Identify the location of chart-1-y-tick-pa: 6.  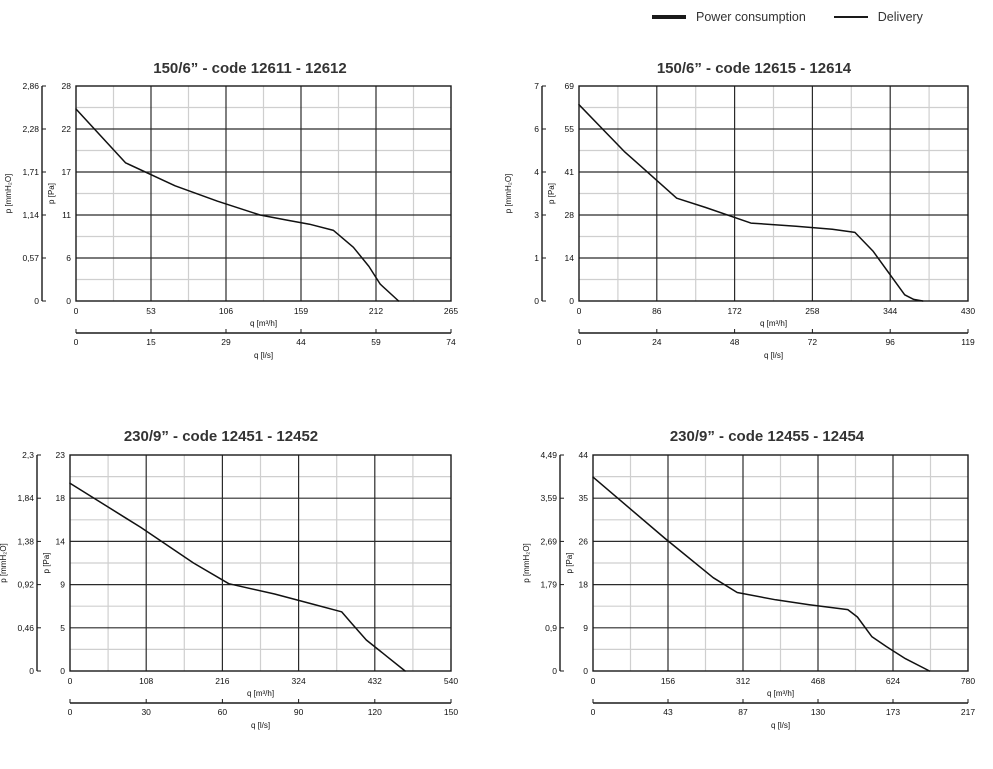
(68, 258).